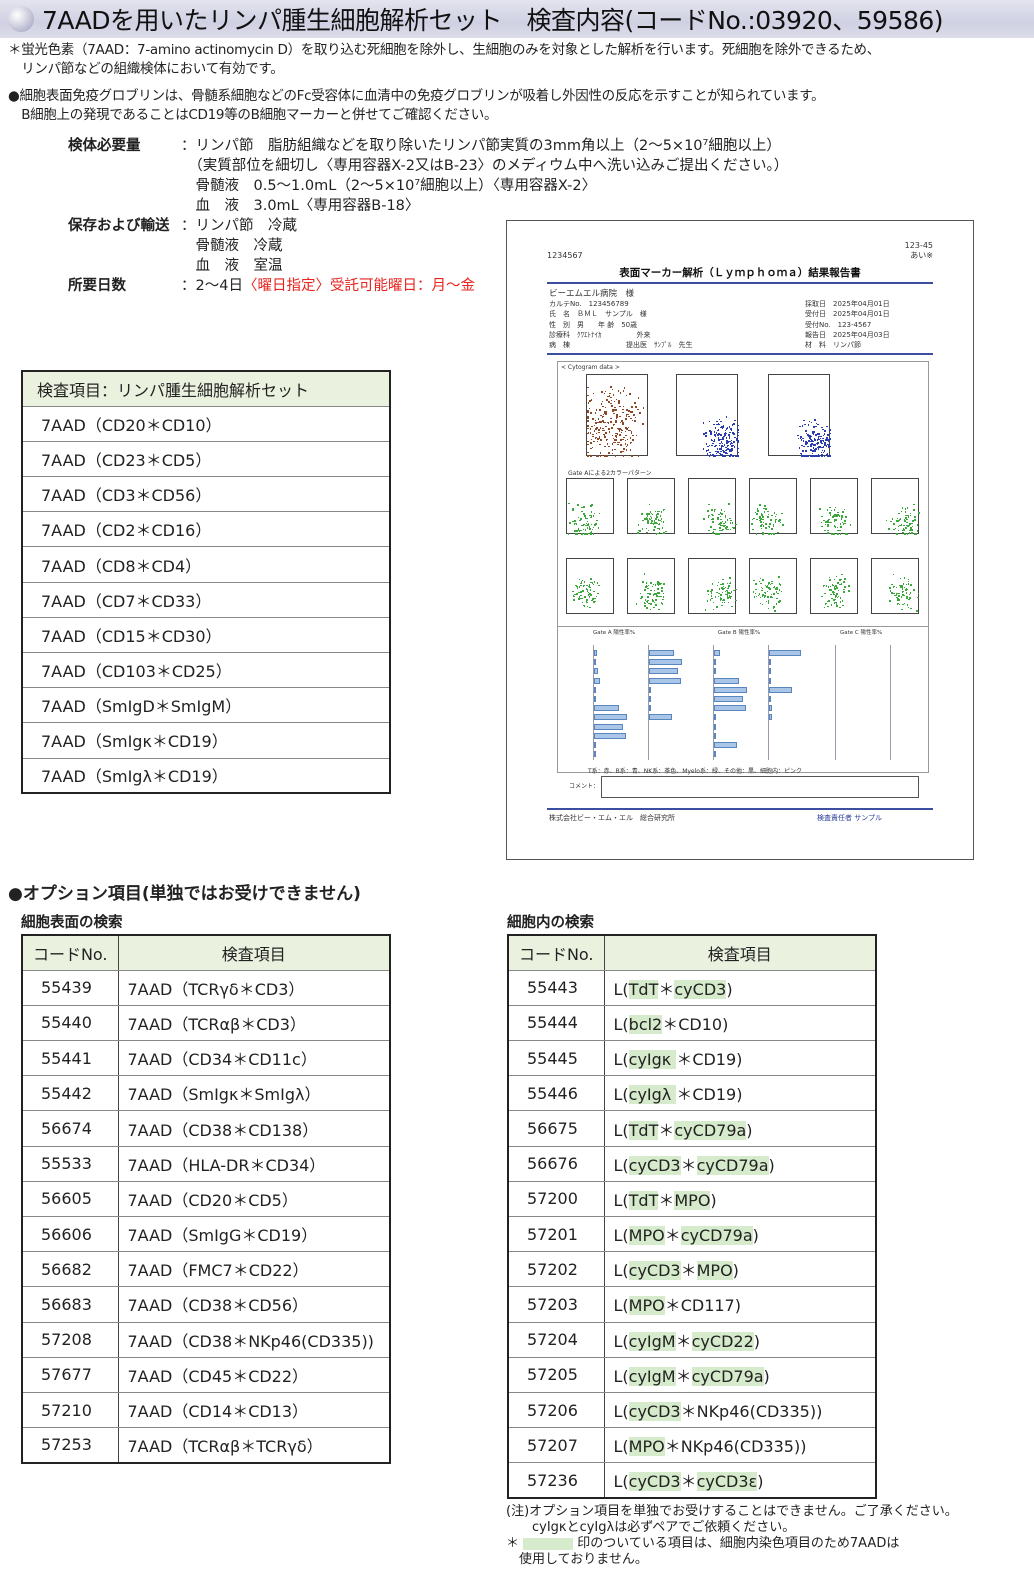  I want to click on table-row: 57205 L(cyIgM＊cyCD79a), so click(692, 1375).